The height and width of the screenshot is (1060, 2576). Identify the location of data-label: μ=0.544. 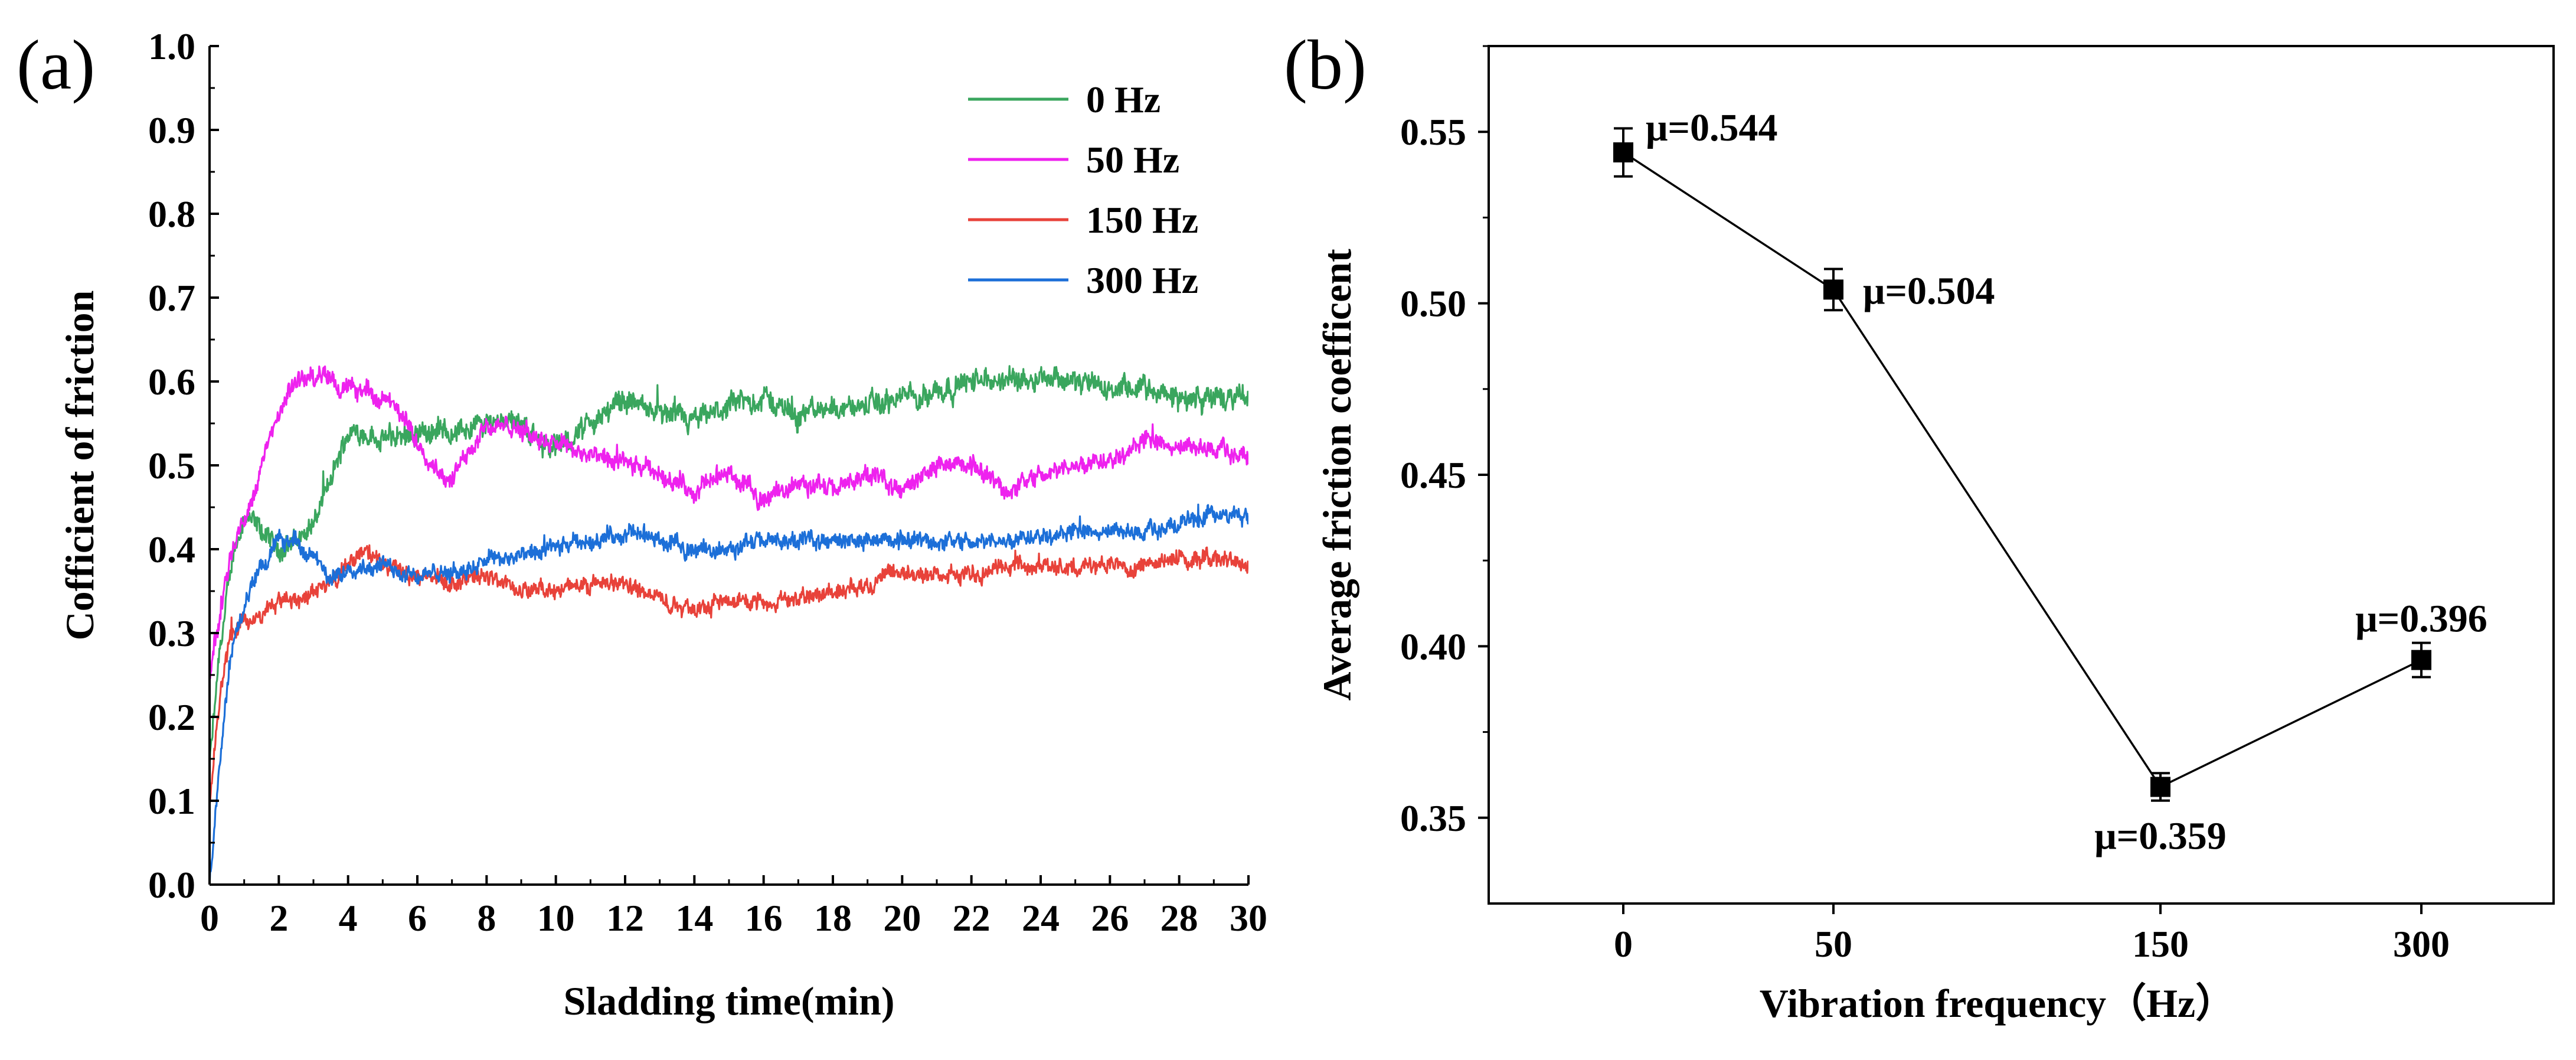
(1712, 127).